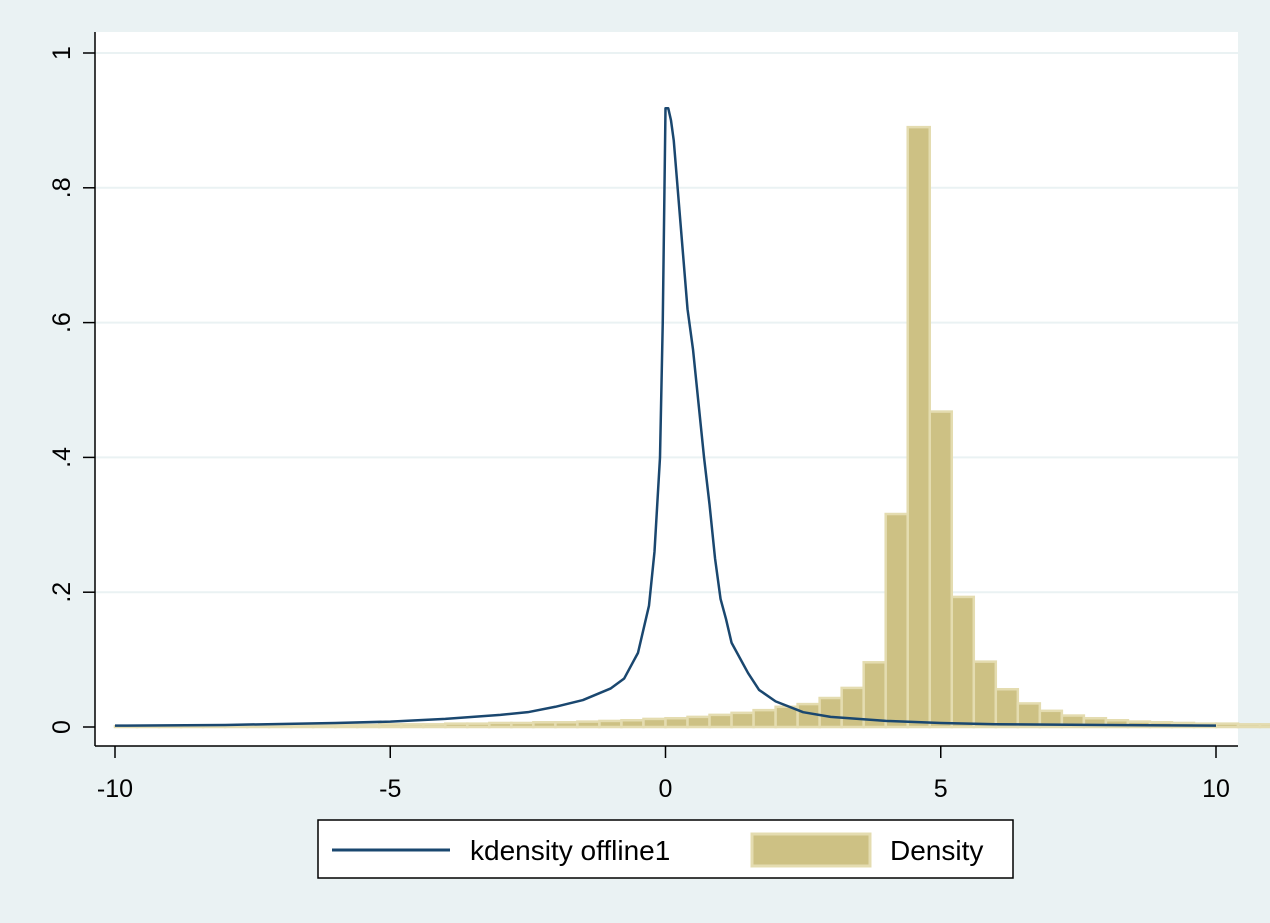  Describe the element at coordinates (62, 187) in the screenshot. I see `y-tick-label: .8` at that location.